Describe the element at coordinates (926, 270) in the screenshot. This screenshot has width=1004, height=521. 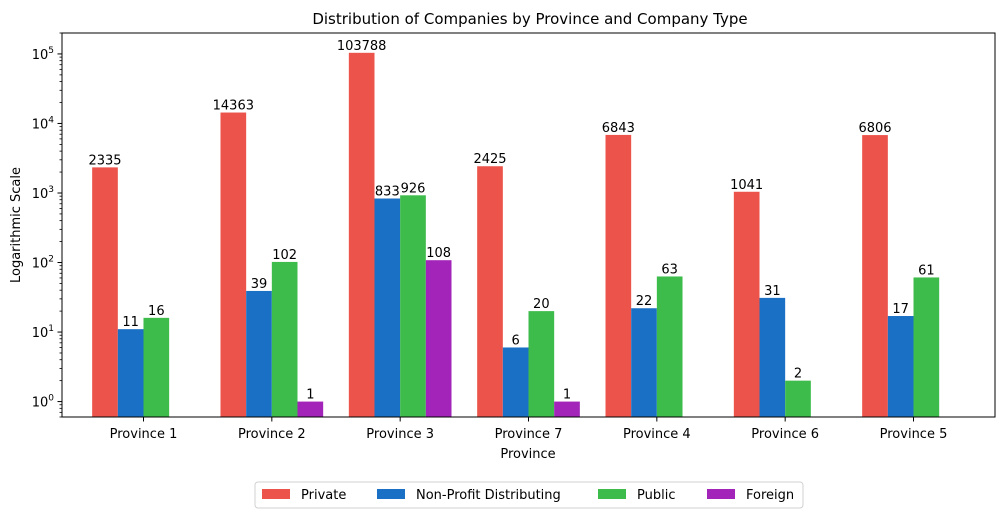
I see `data-label-public-province-5: 61` at that location.